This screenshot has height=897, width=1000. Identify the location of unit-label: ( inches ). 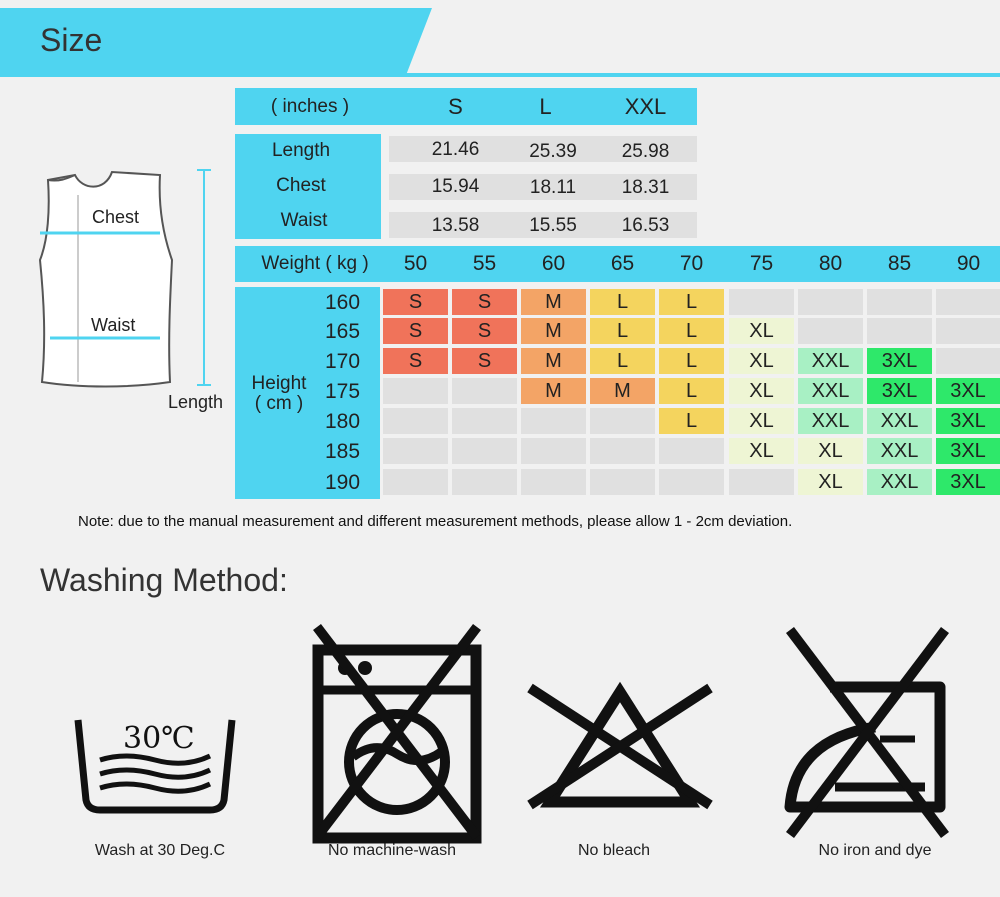
(310, 106).